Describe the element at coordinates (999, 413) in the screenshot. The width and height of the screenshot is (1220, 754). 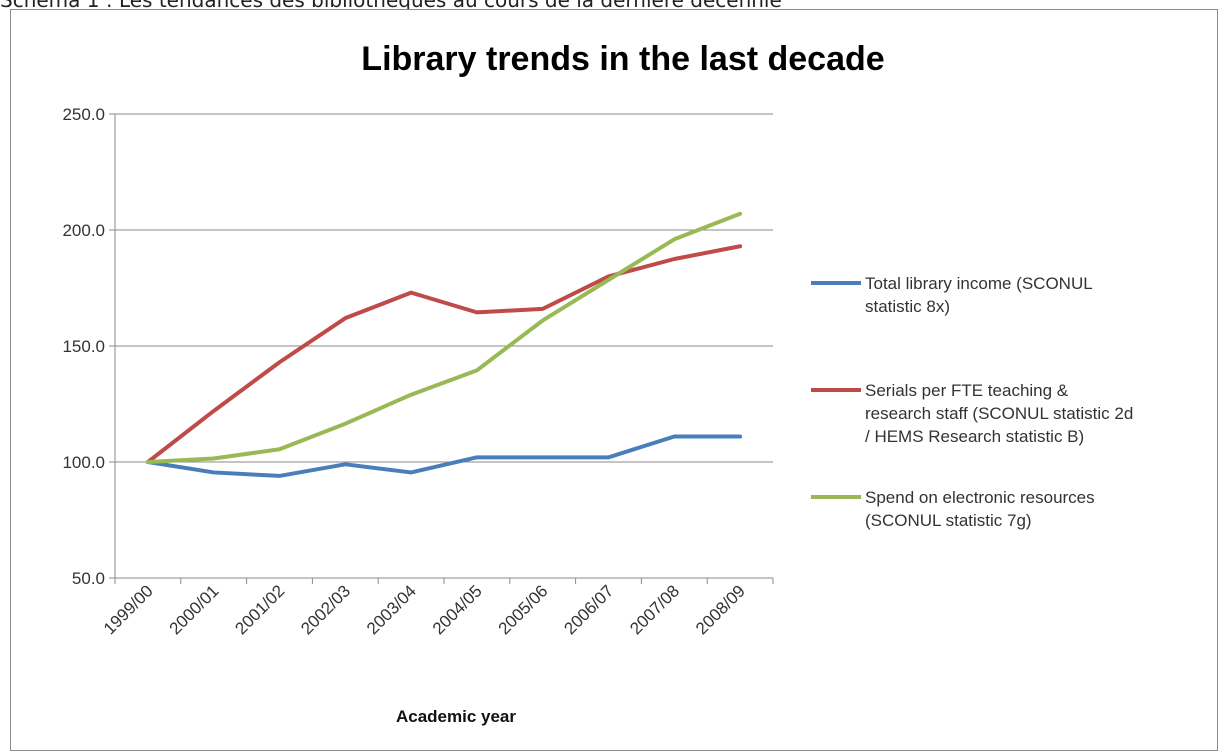
I see `legend-label: research staff (SCONUL statistic 2d` at that location.